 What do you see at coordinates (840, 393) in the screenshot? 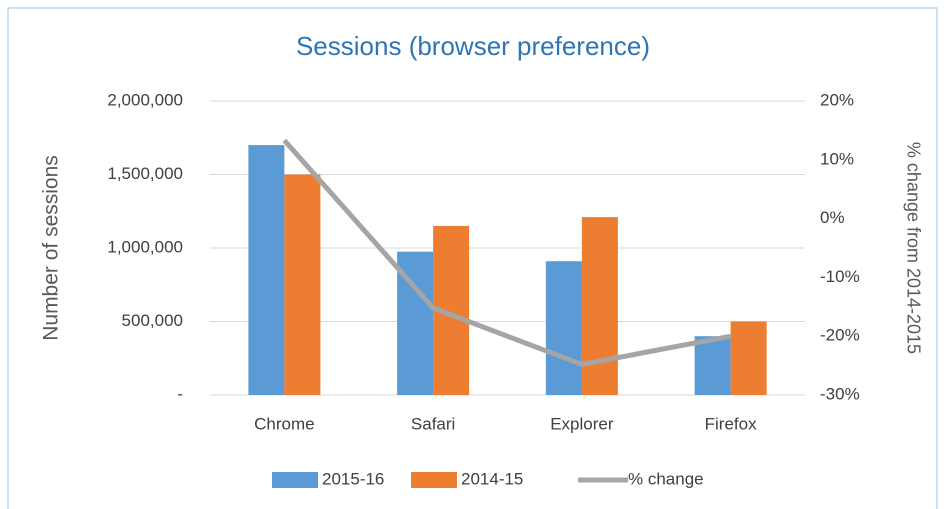
I see `y2-tick-label: -30%` at bounding box center [840, 393].